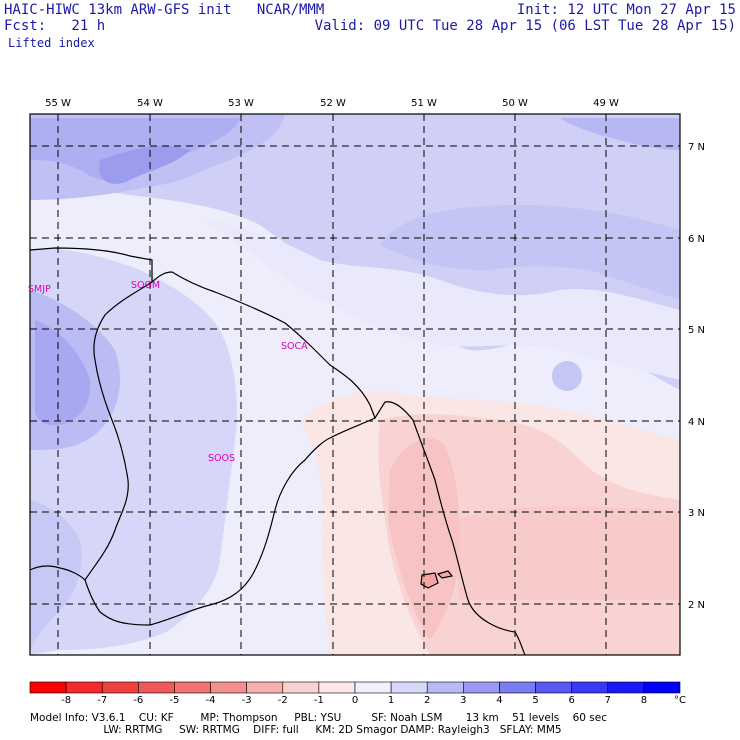 This screenshot has width=740, height=740. Describe the element at coordinates (499, 700) in the screenshot. I see `colorbar-tick-label: 4` at that location.